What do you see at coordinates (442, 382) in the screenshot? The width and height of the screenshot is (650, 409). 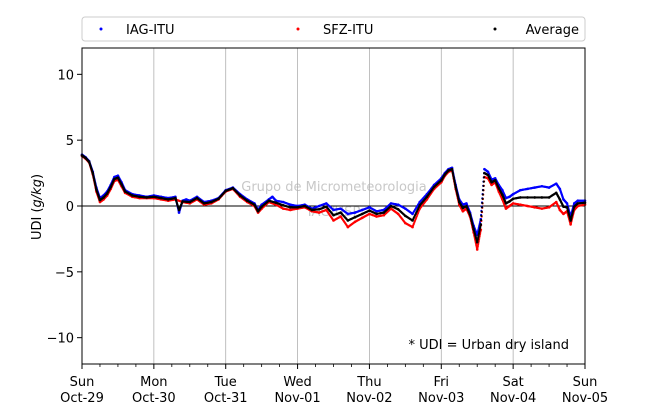 I see `x-tick-label-day: Fri` at bounding box center [442, 382].